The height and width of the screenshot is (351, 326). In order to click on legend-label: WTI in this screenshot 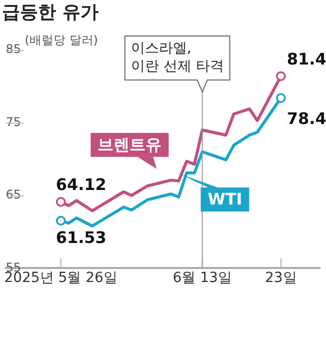, I will do `click(225, 199)`.